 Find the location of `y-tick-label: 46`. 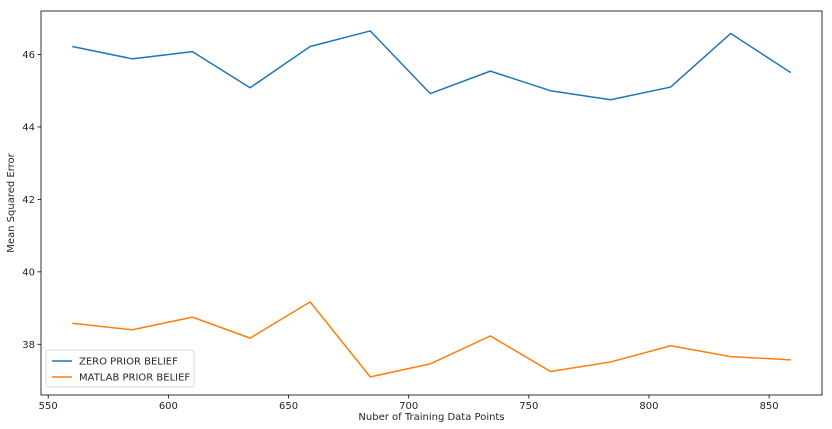

y-tick-label: 46 is located at coordinates (28, 55).